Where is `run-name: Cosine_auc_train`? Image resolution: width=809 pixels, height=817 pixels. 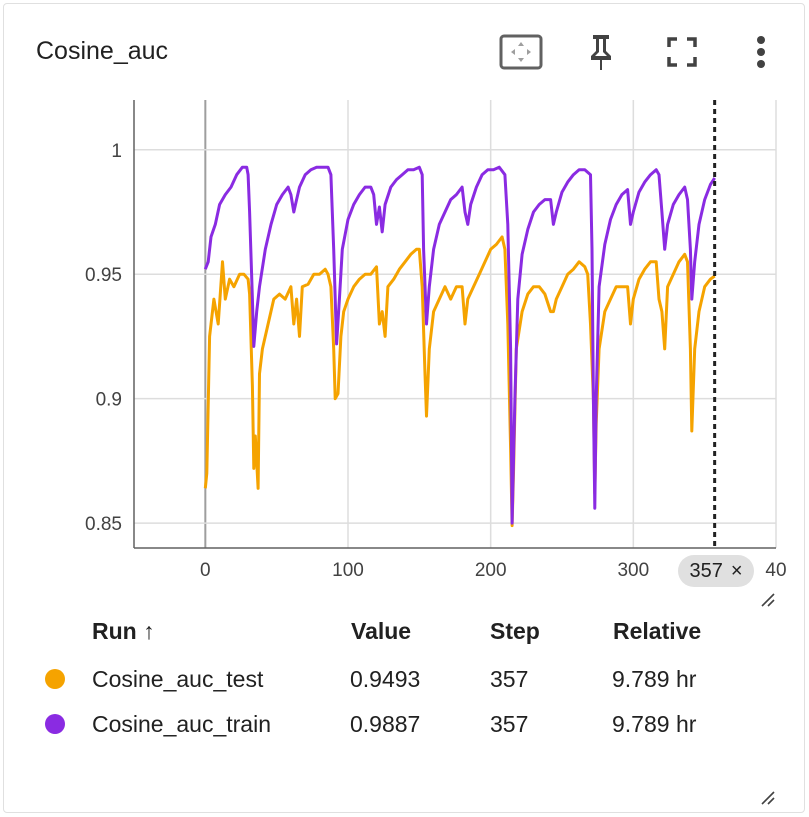 run-name: Cosine_auc_train is located at coordinates (182, 724).